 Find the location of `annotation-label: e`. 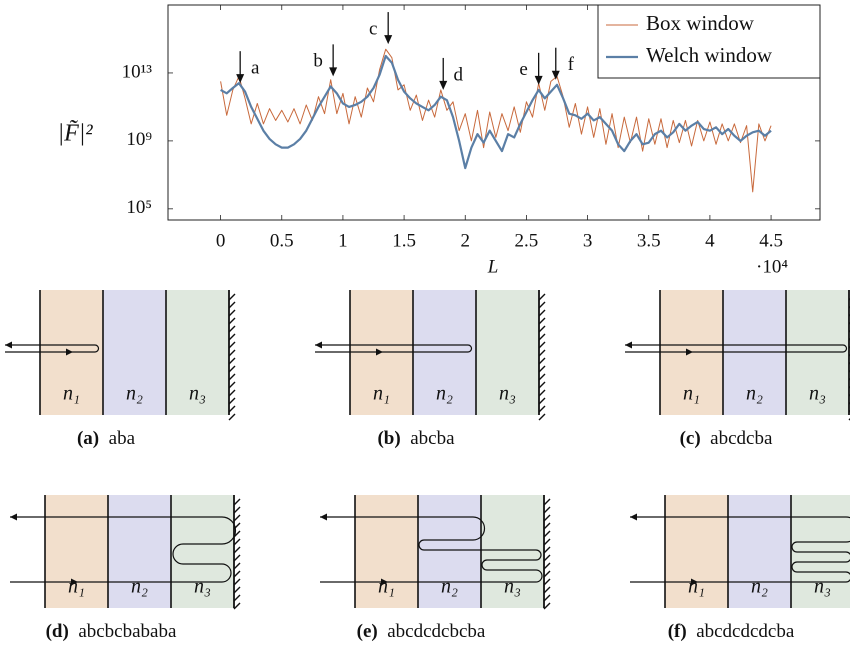

annotation-label: e is located at coordinates (523, 69).